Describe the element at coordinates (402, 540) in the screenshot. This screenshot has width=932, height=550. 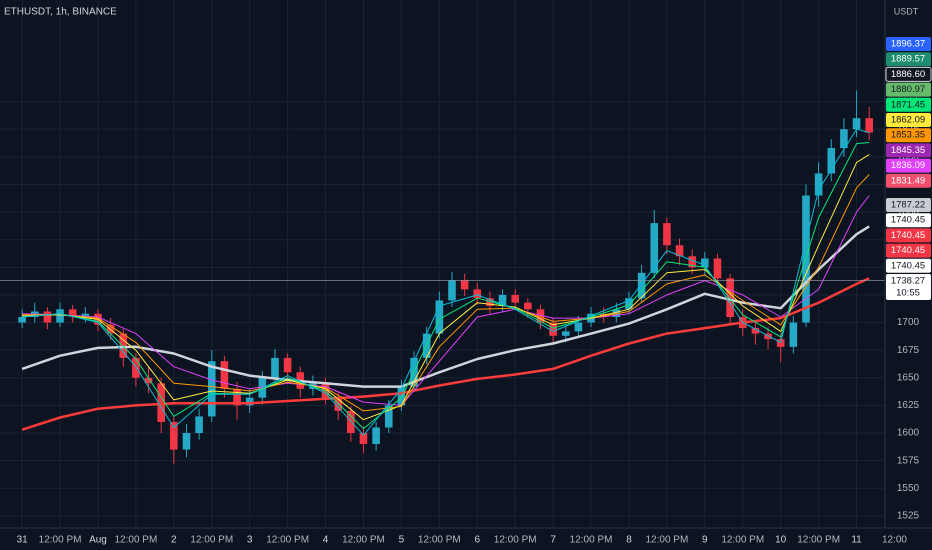
I see `x-tick-label: 5` at that location.